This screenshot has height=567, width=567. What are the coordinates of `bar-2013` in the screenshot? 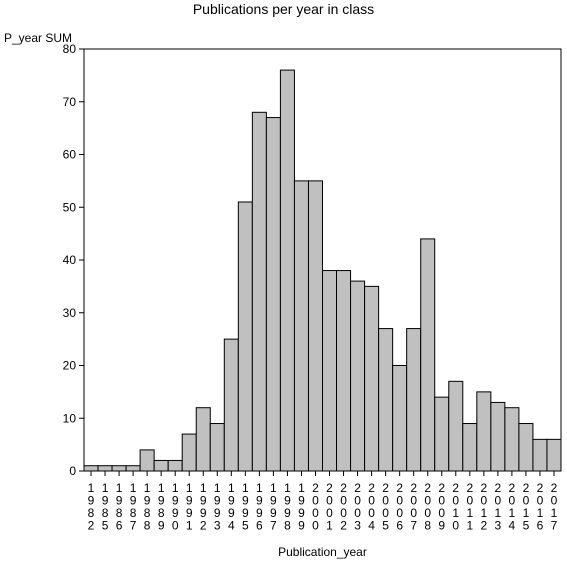 It's located at (498, 436).